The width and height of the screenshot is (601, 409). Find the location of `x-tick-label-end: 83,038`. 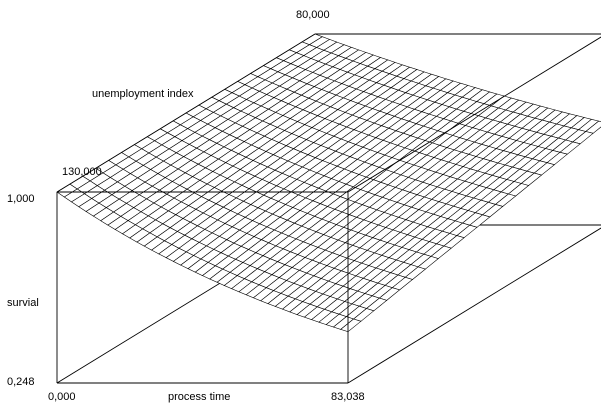

x-tick-label-end: 83,038 is located at coordinates (348, 397).